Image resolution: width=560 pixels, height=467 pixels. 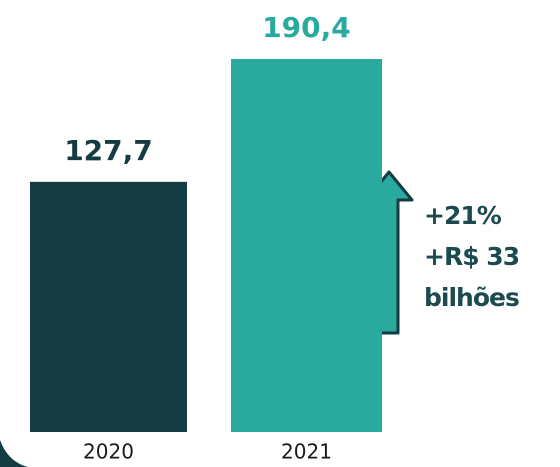 I want to click on annotation: +R$ 33, so click(x=471, y=256).